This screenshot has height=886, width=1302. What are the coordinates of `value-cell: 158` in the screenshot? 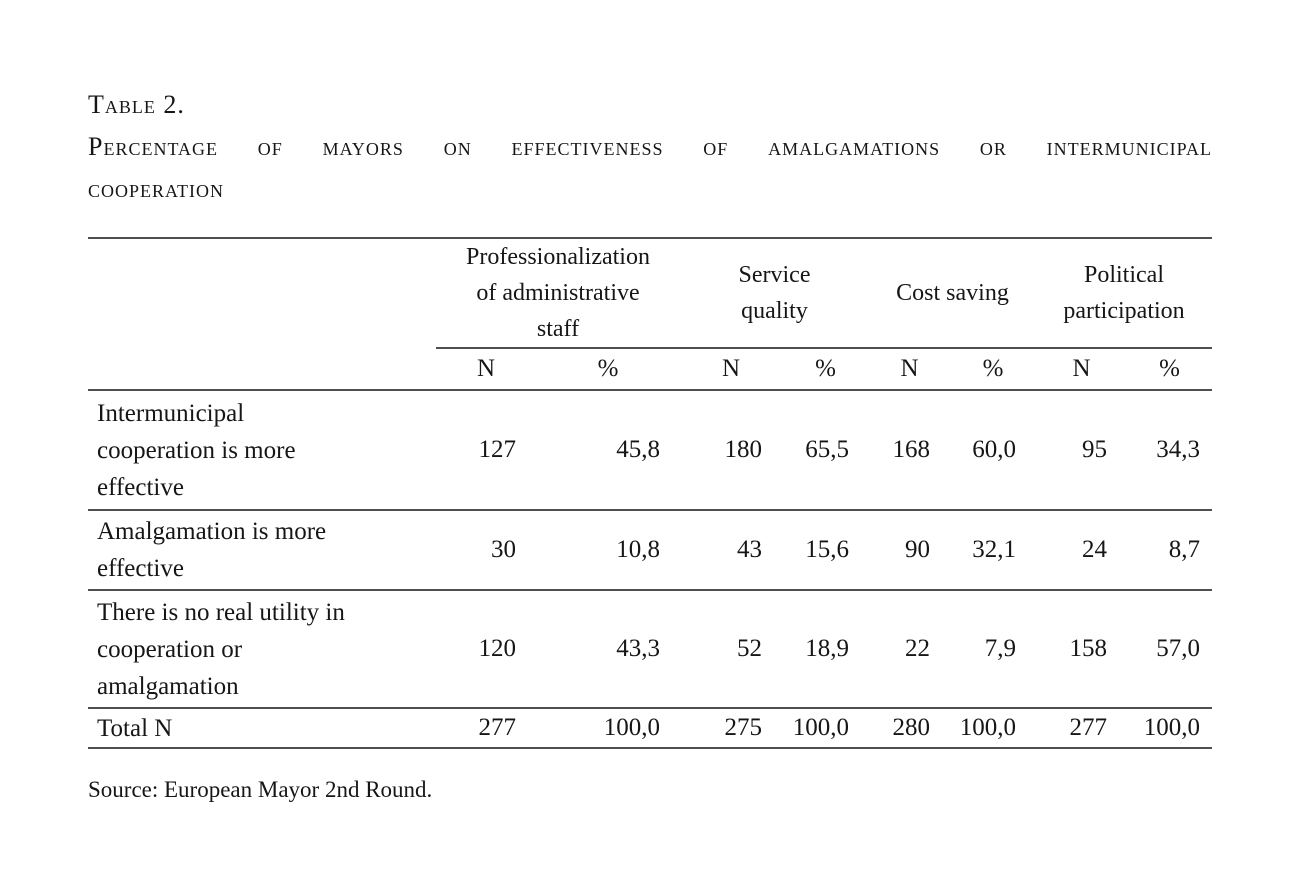 It's located at (1081, 649).